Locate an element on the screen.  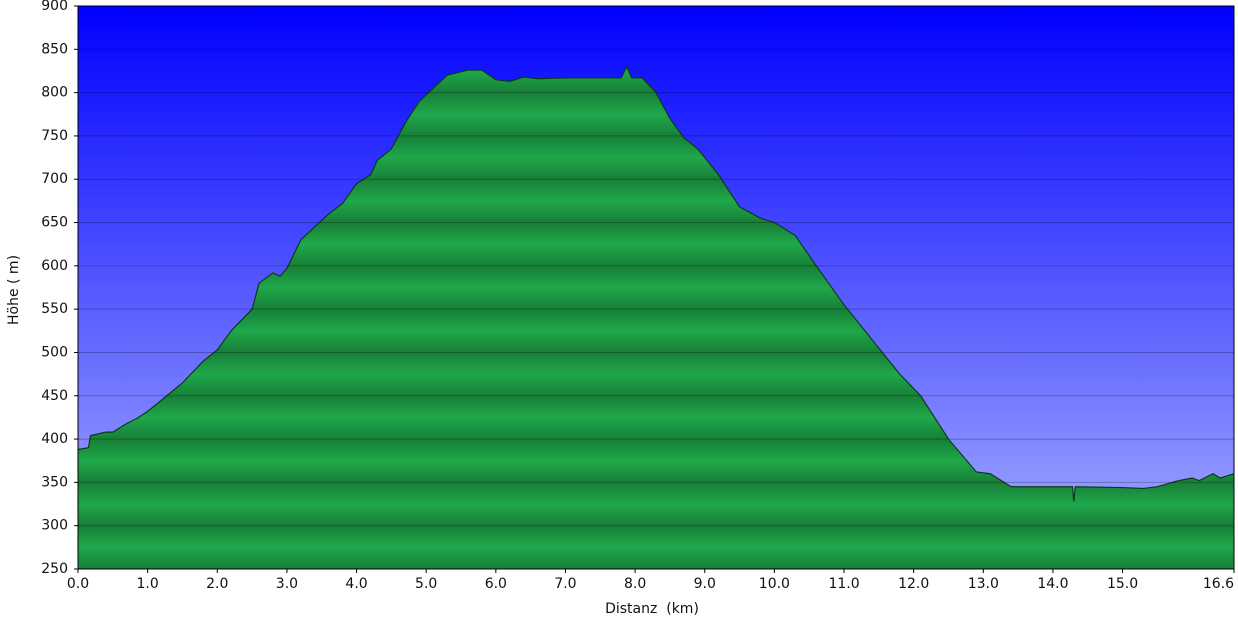
y-tick-label: 500 is located at coordinates (54, 352).